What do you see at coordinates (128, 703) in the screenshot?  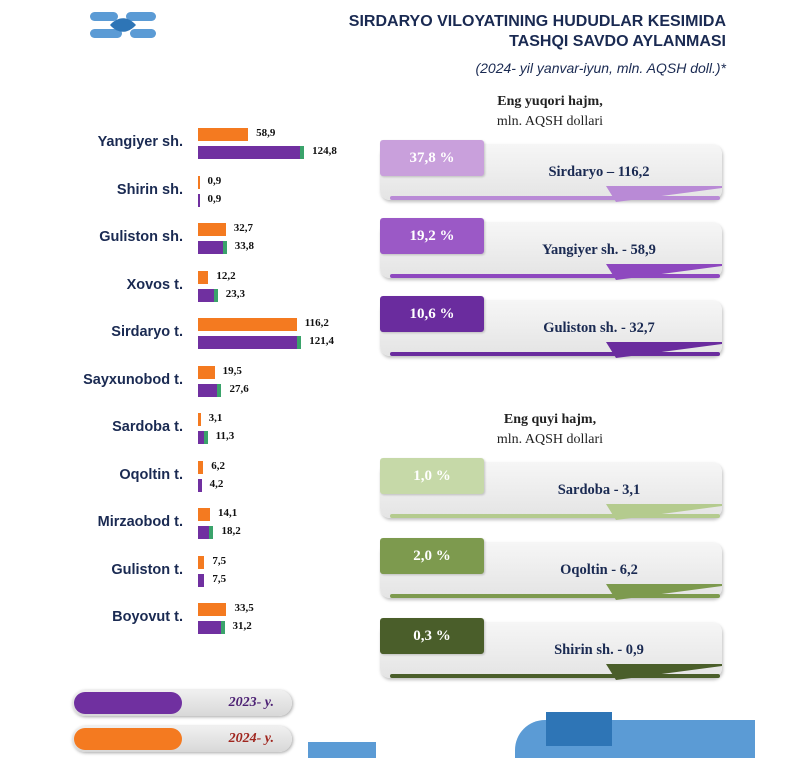 I see `legend-2023-swatch` at bounding box center [128, 703].